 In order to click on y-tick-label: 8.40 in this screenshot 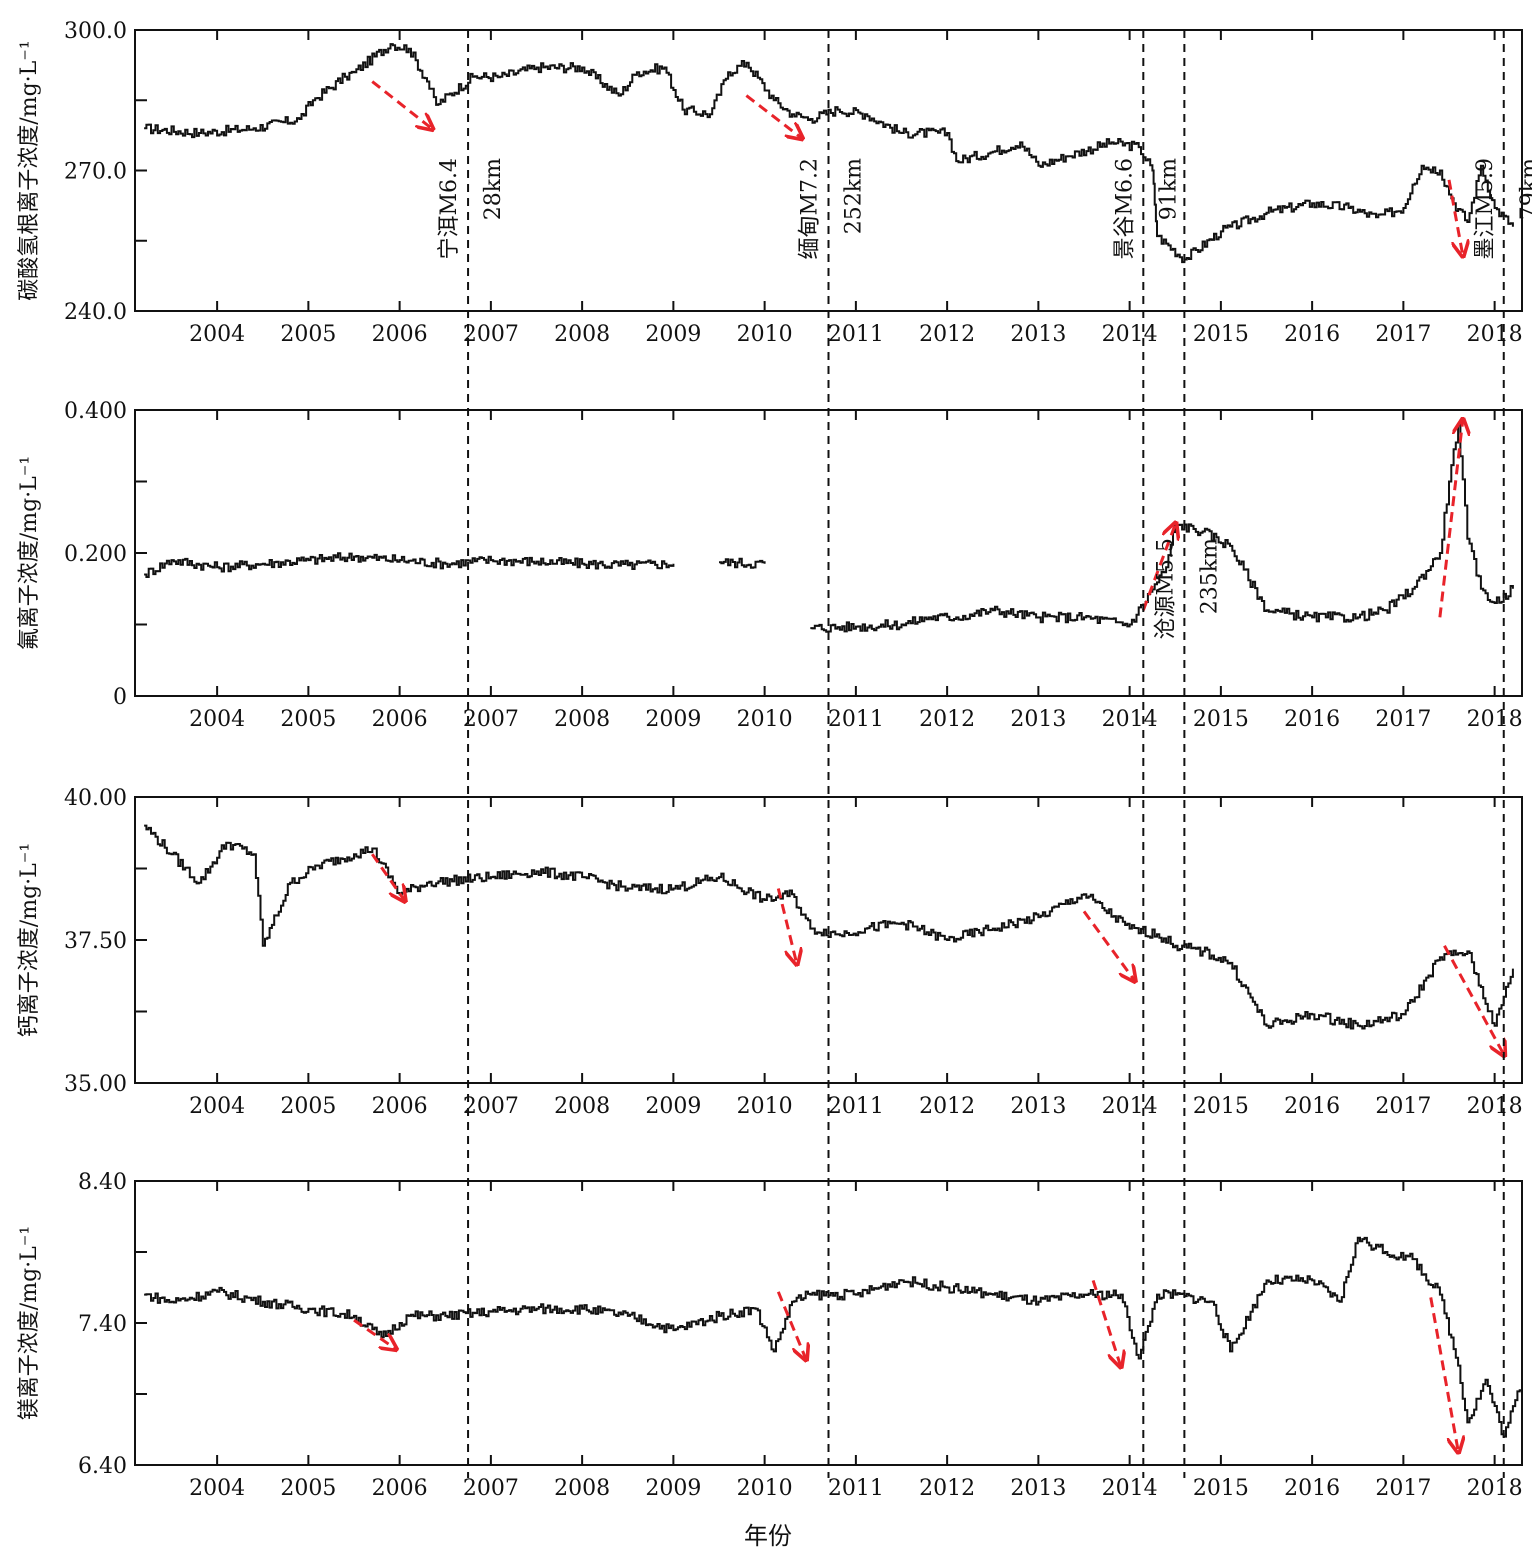, I will do `click(102, 1182)`.